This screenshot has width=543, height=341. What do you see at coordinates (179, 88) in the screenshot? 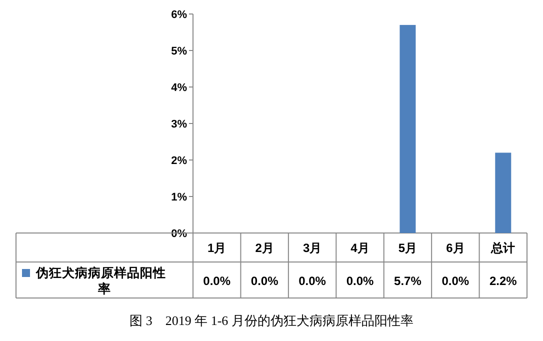
I see `y-tick-label: 4%` at bounding box center [179, 88].